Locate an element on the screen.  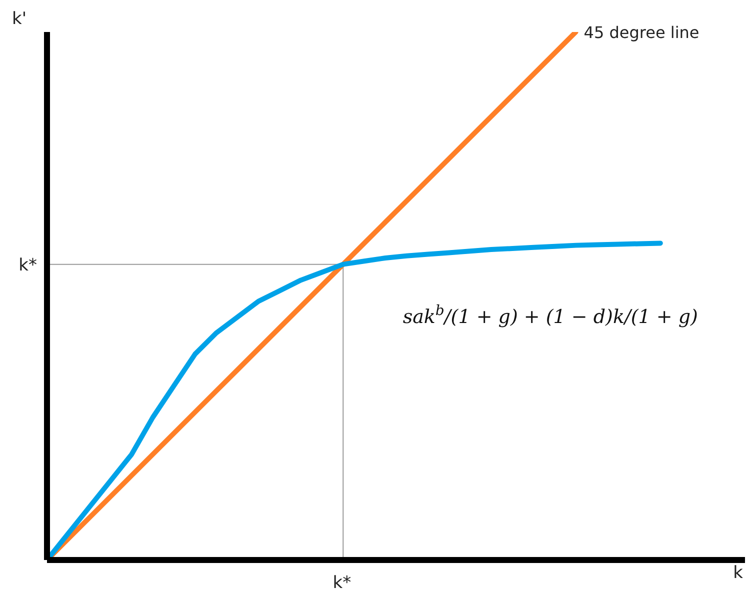
text: sak$^{b}$/(1 + g) + (1 − d)k/(1 + g) is located at coordinates (550, 315).